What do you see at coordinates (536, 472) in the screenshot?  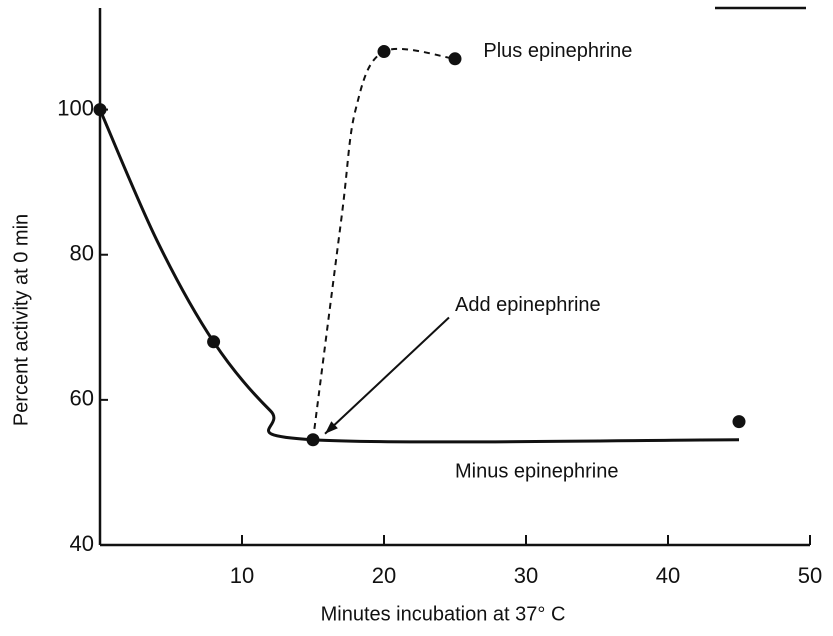 I see `annotation: Minus epinephrine` at bounding box center [536, 472].